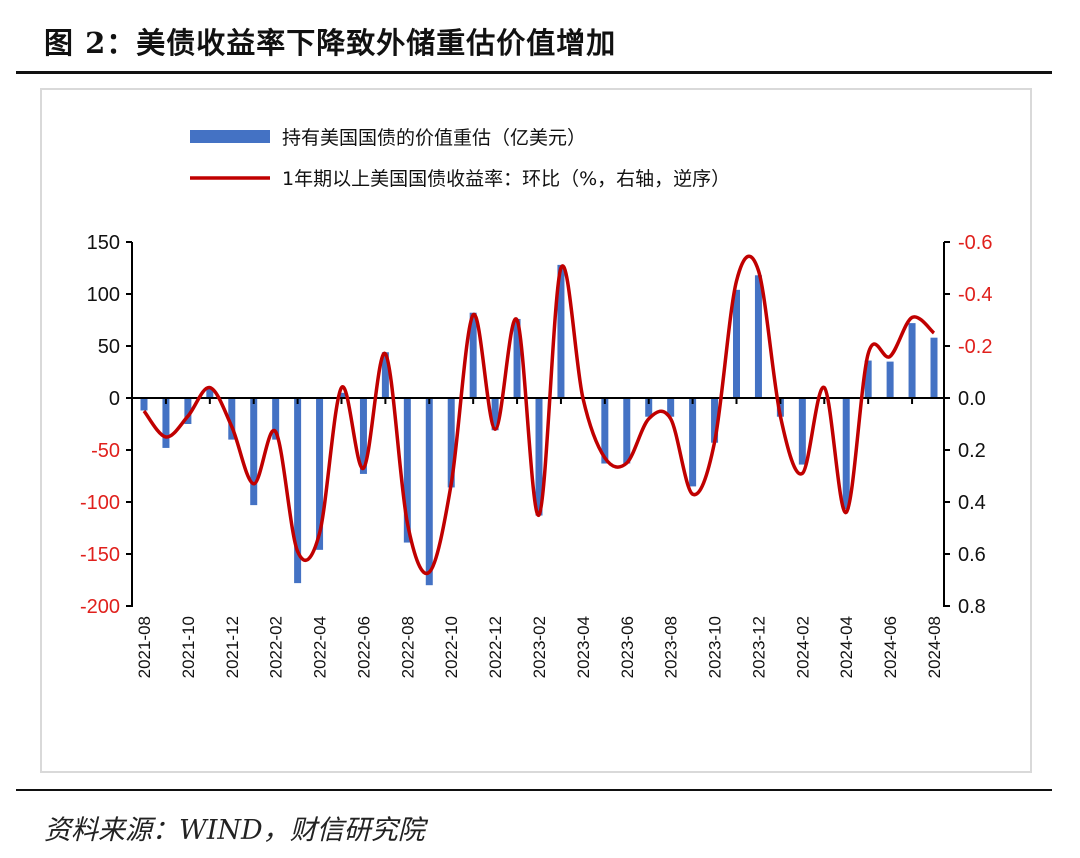 The image size is (1080, 858). I want to click on x-tick-label: 2023-10, so click(715, 647).